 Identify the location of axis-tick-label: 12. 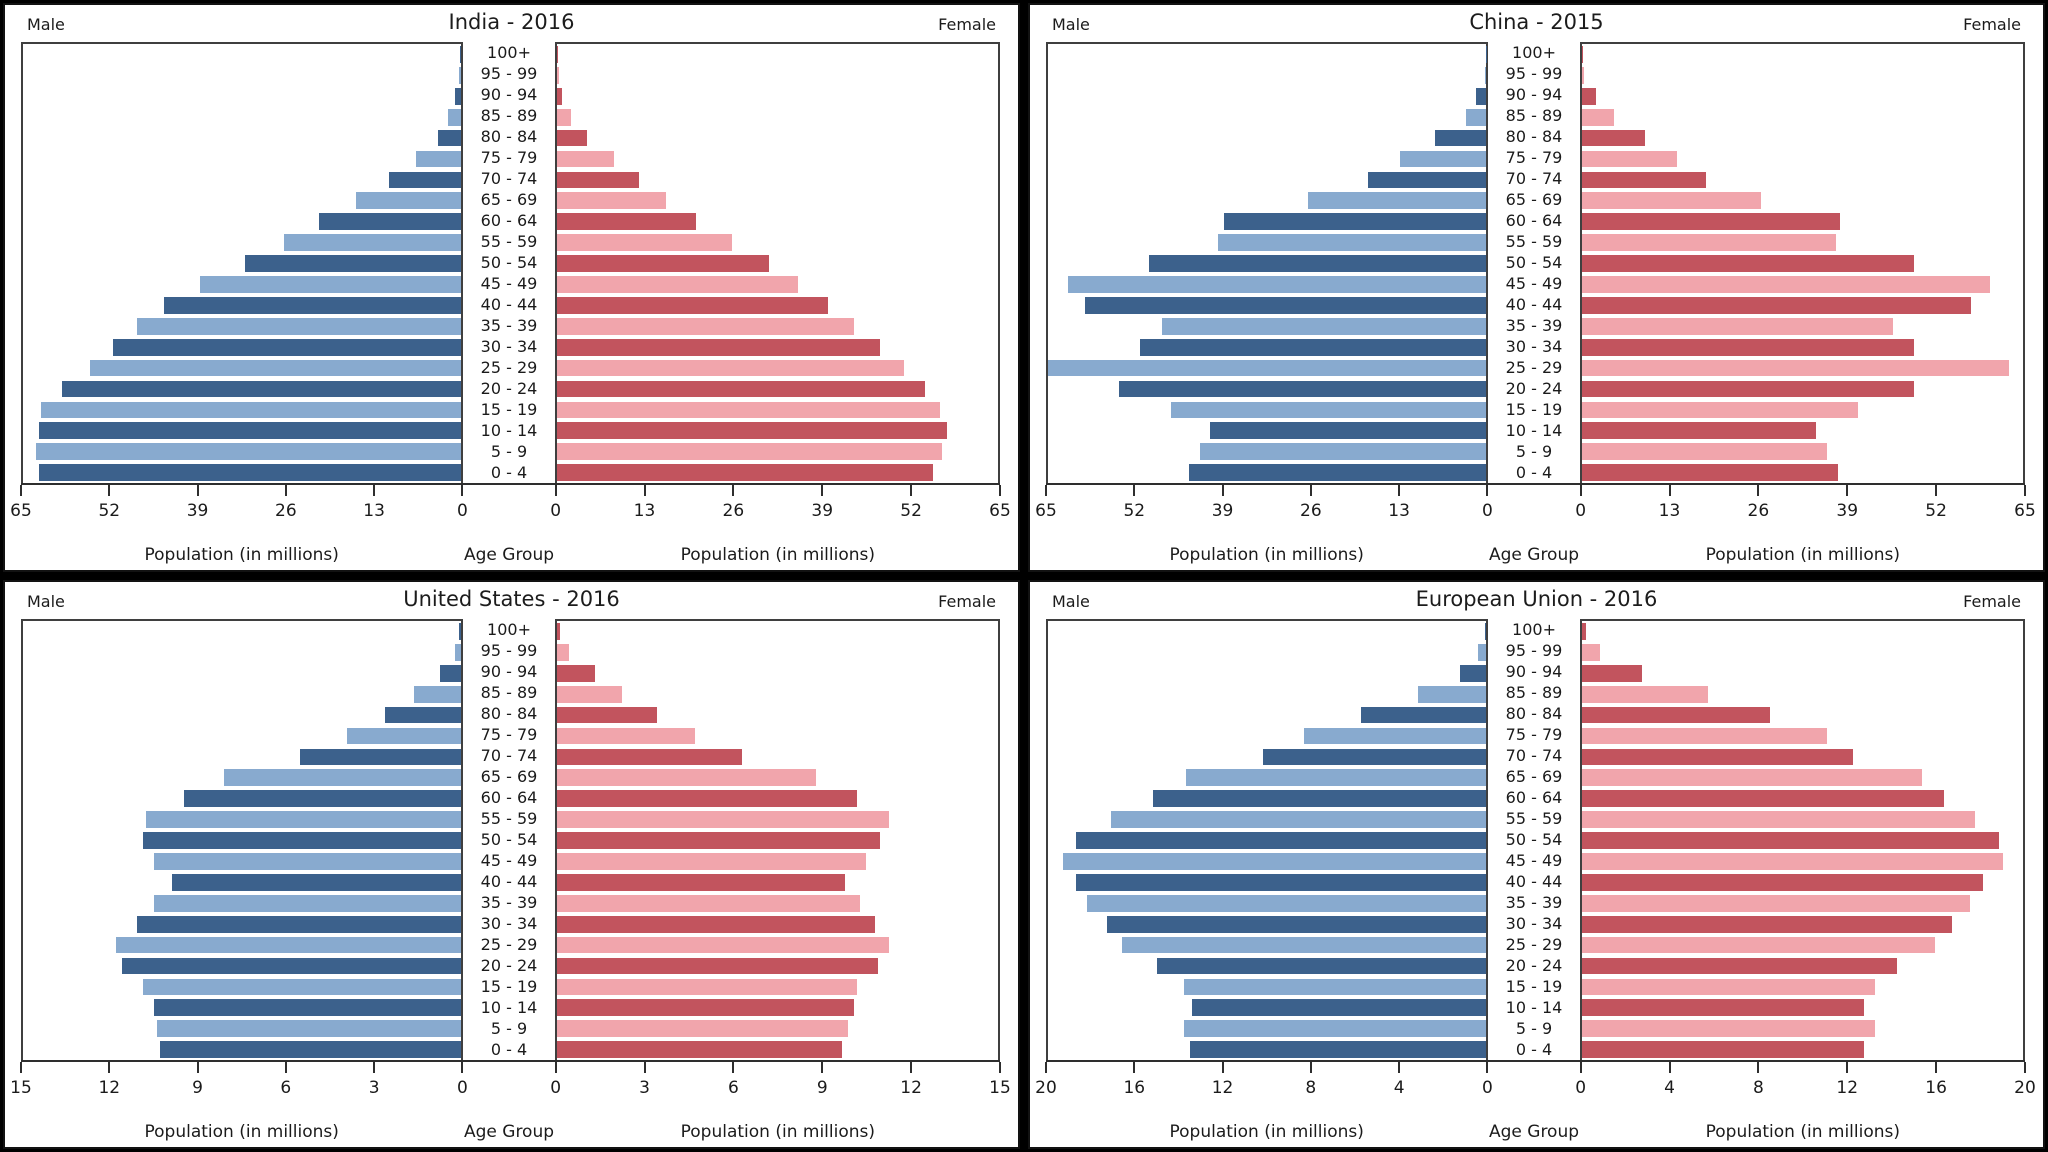
(1222, 1088).